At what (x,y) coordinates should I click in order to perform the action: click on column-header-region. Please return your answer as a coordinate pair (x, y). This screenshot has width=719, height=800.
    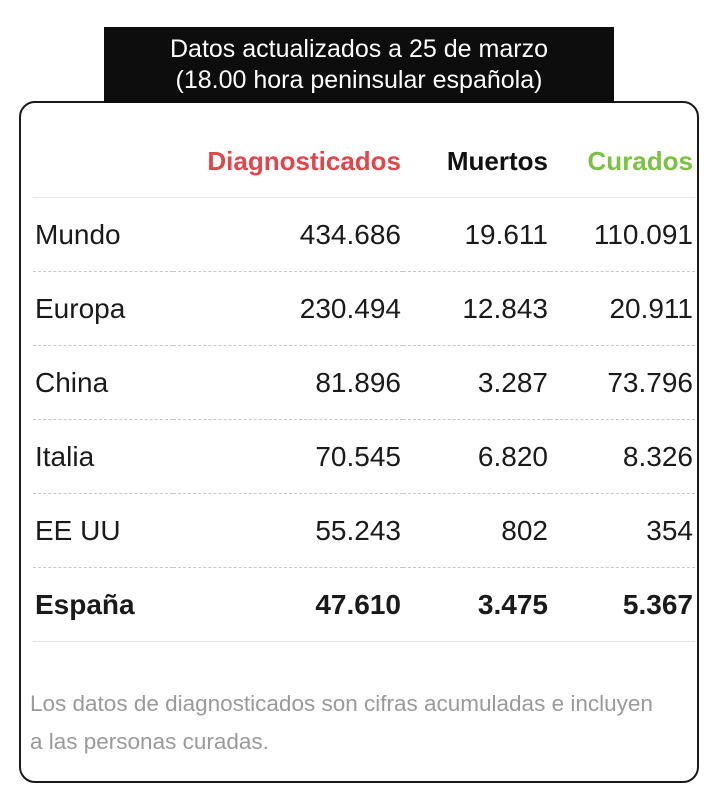
    Looking at the image, I should click on (103, 161).